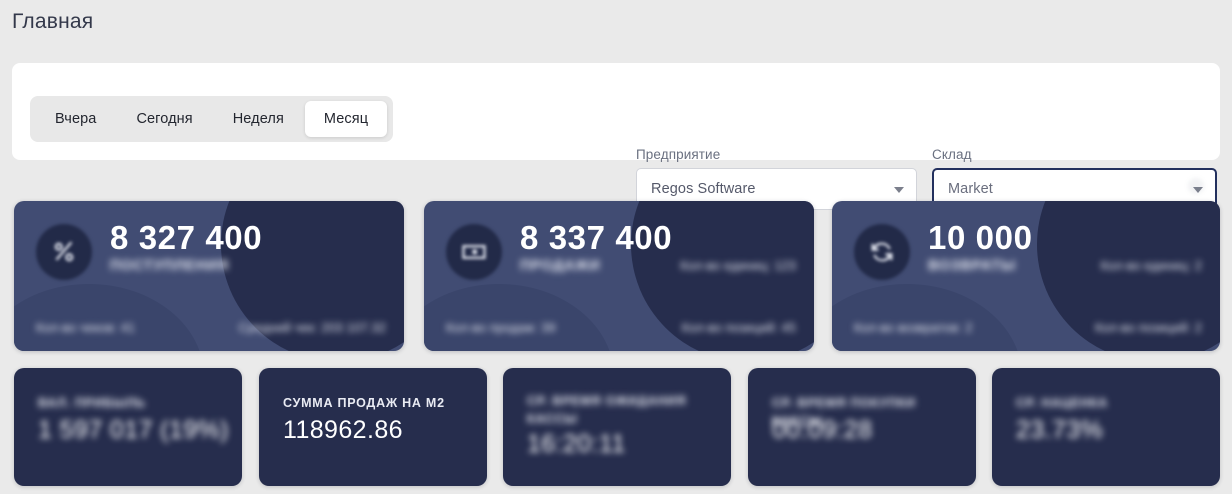  I want to click on page-title: Главная, so click(53, 21).